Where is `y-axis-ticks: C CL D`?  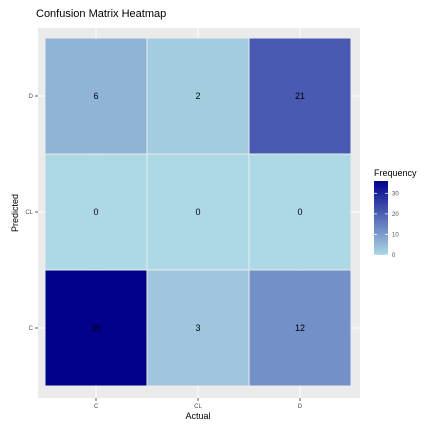
y-axis-ticks: C CL D is located at coordinates (31, 213).